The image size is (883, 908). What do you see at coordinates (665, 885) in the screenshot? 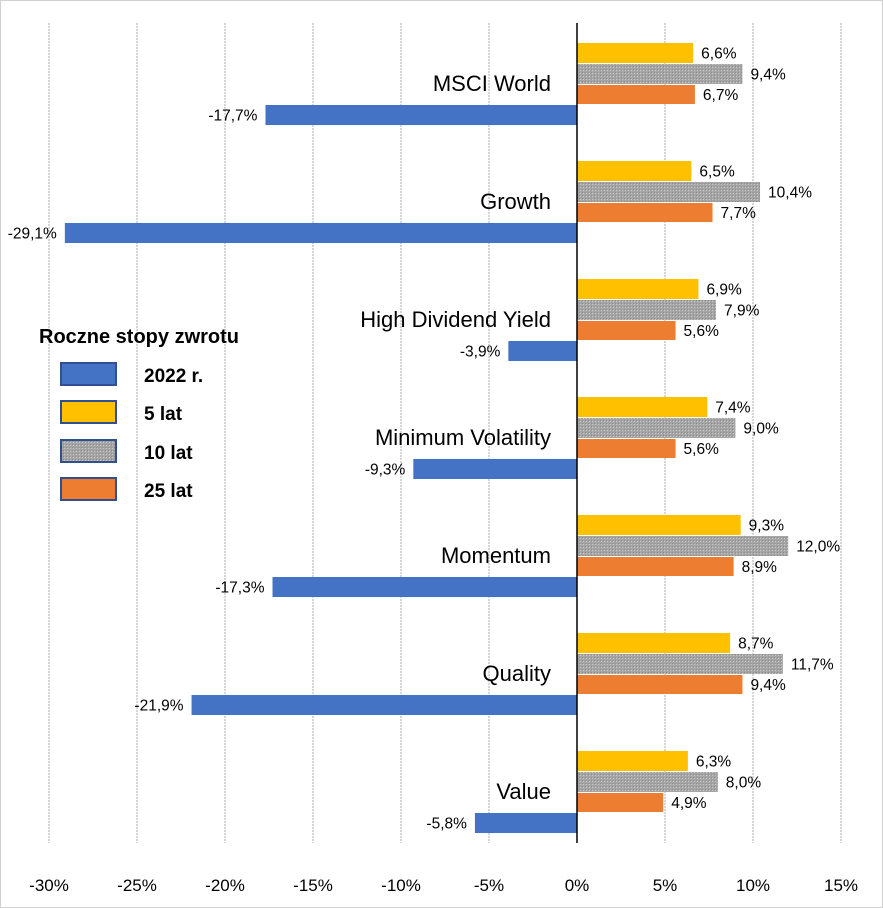
I see `x-tick-label: 5%` at bounding box center [665, 885].